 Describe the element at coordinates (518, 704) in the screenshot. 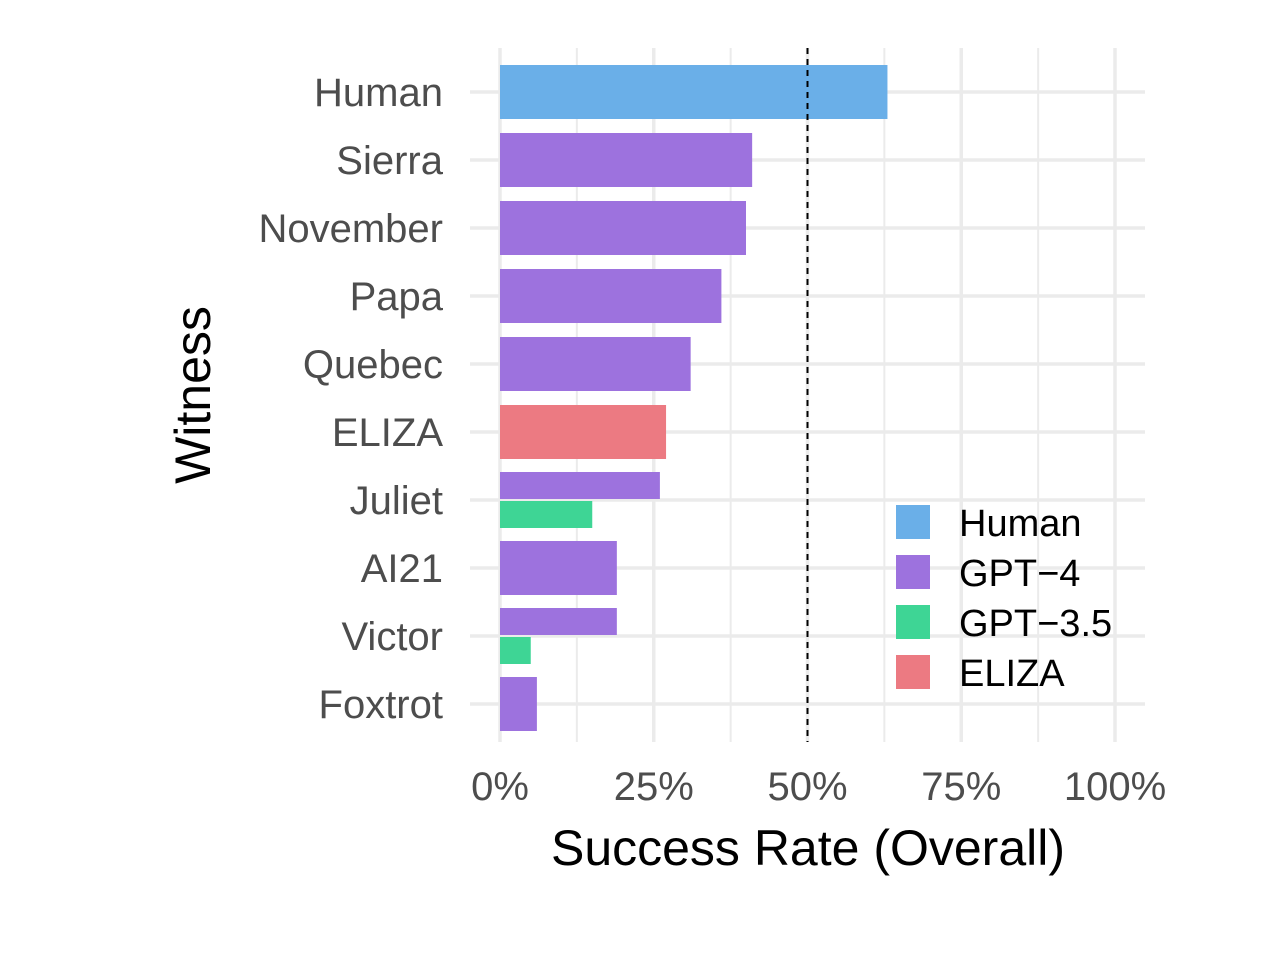

I see `bar-foxtrot-gpt4` at that location.